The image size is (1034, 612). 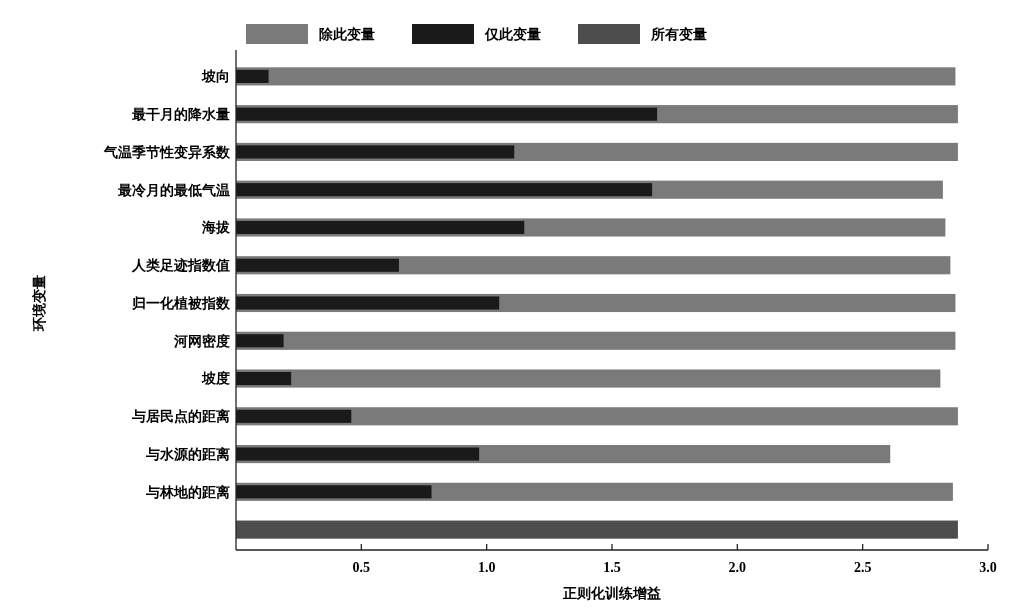 I want to click on y-tick-label: 海拔, so click(x=216, y=227).